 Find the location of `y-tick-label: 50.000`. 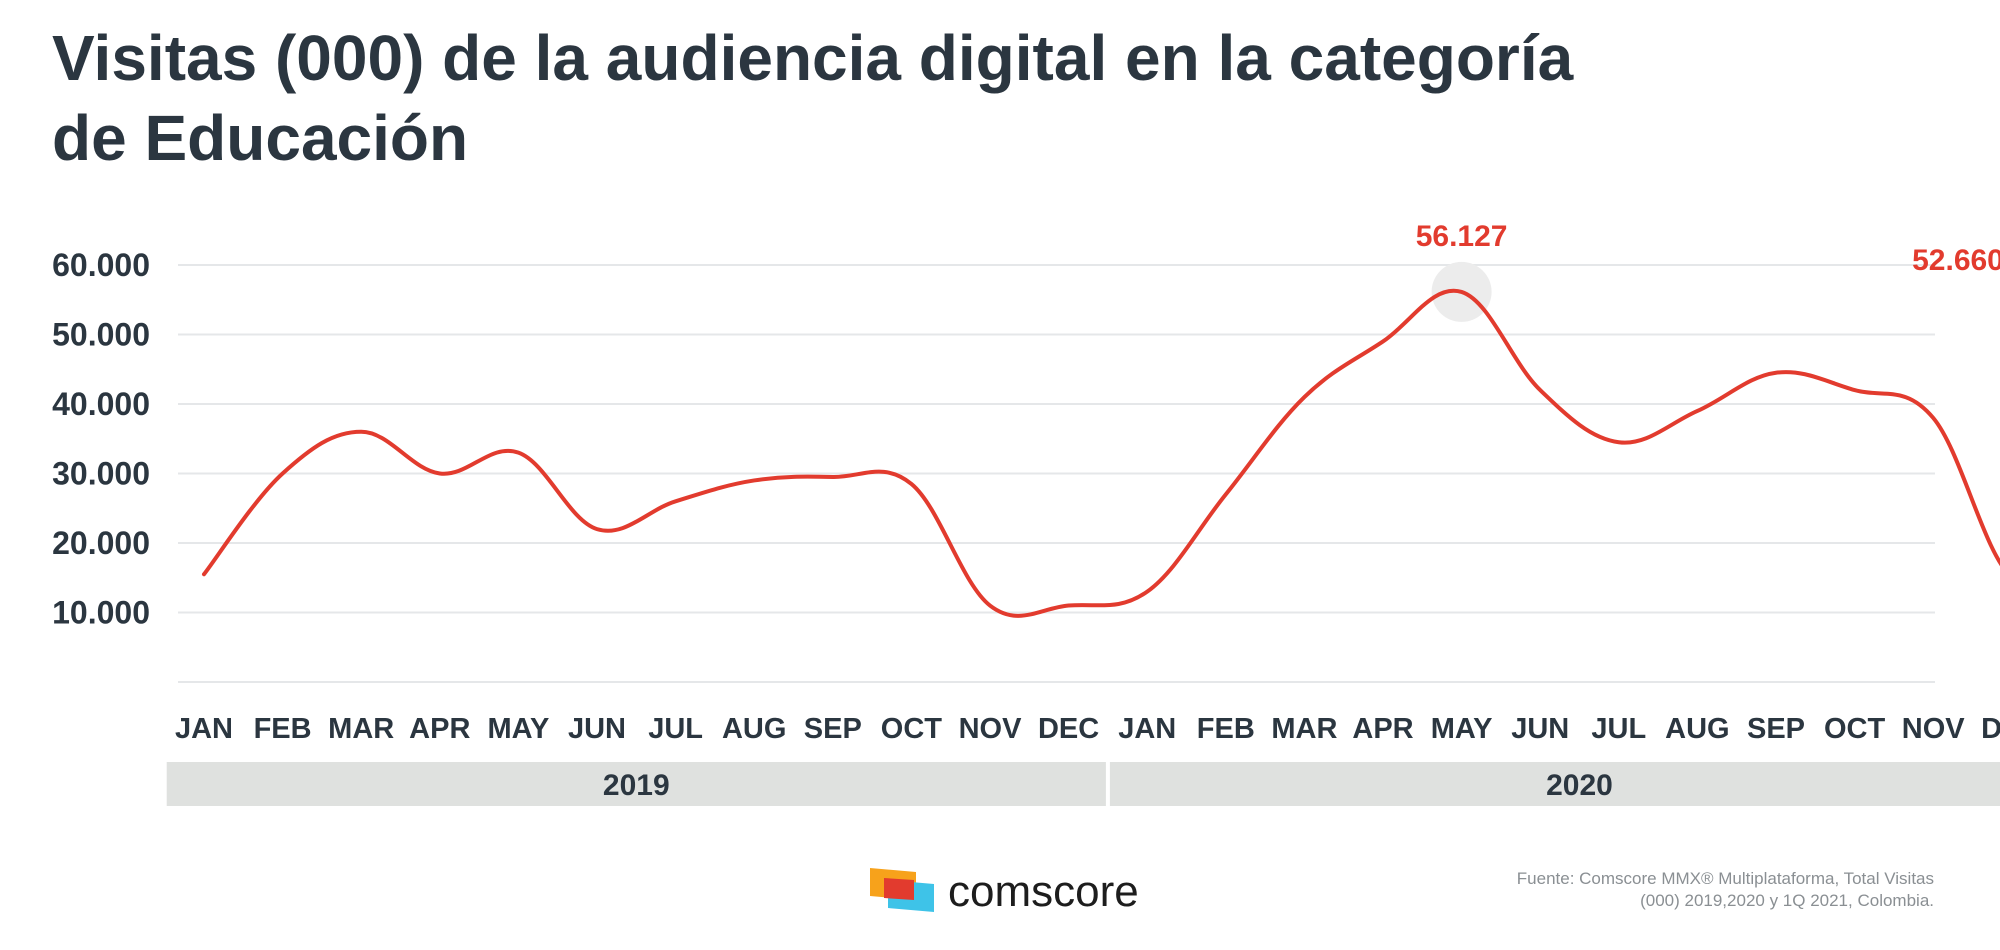

y-tick-label: 50.000 is located at coordinates (101, 335).